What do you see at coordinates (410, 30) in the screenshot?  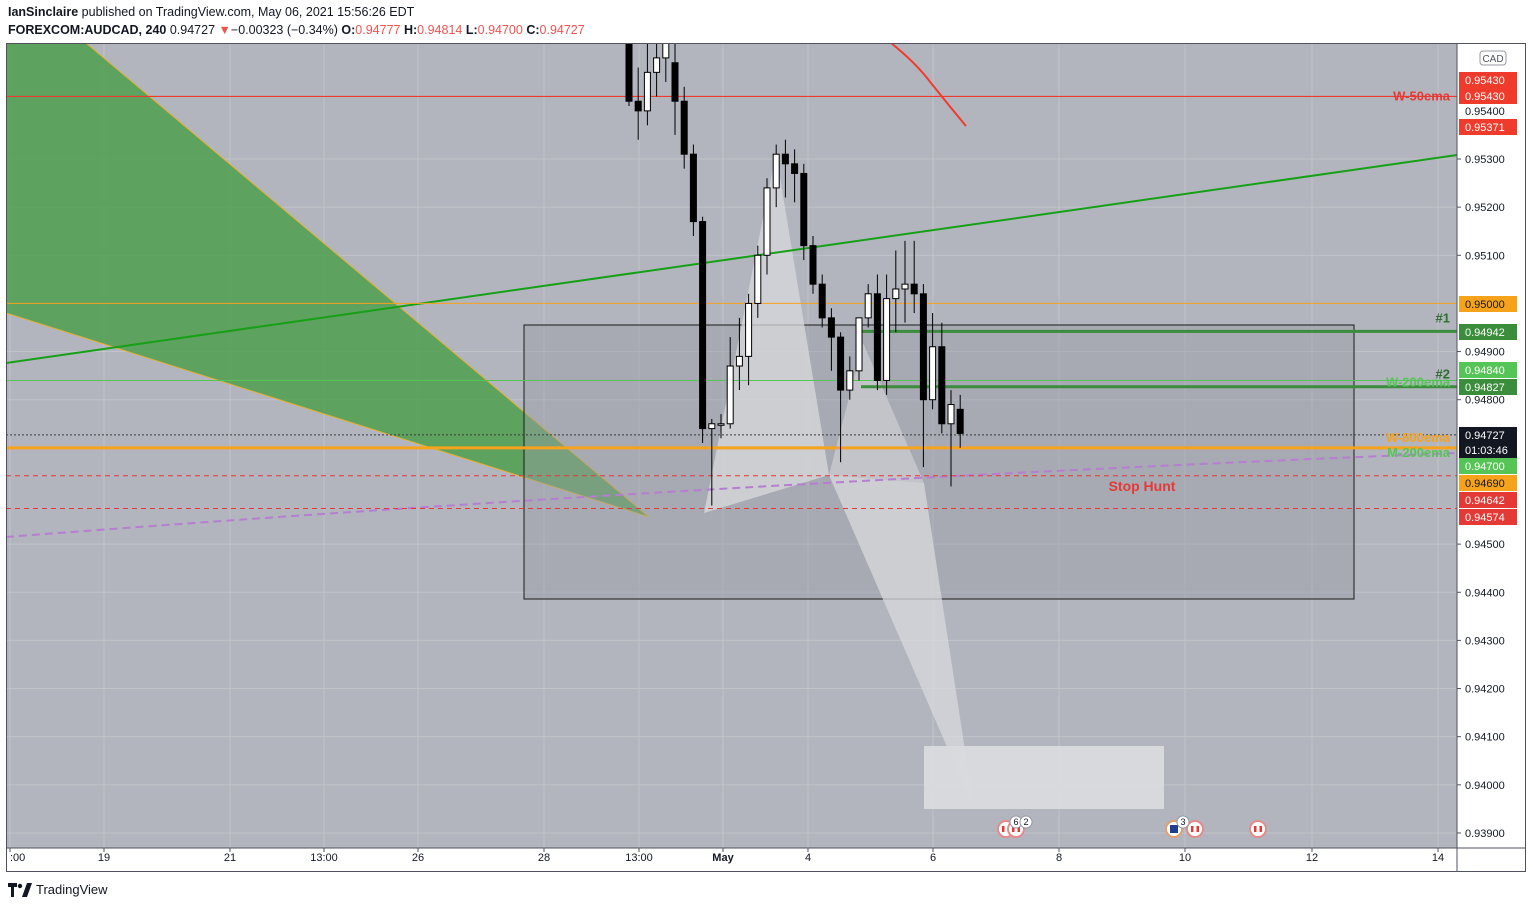 I see `high-label: H:` at bounding box center [410, 30].